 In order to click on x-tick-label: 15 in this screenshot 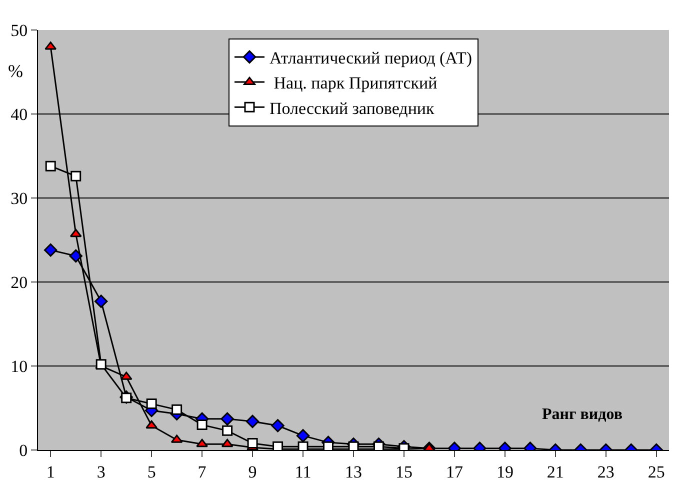, I will do `click(403, 472)`.